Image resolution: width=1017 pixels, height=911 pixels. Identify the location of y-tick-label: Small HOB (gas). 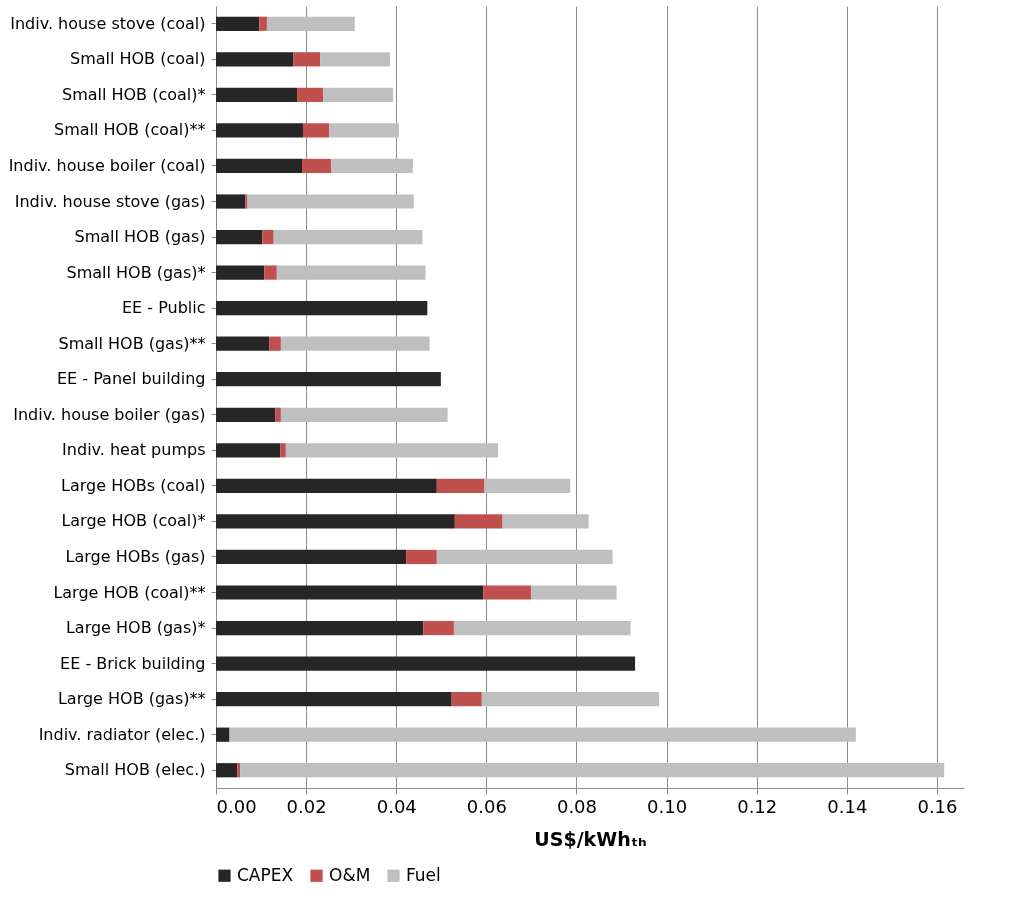
(140, 237).